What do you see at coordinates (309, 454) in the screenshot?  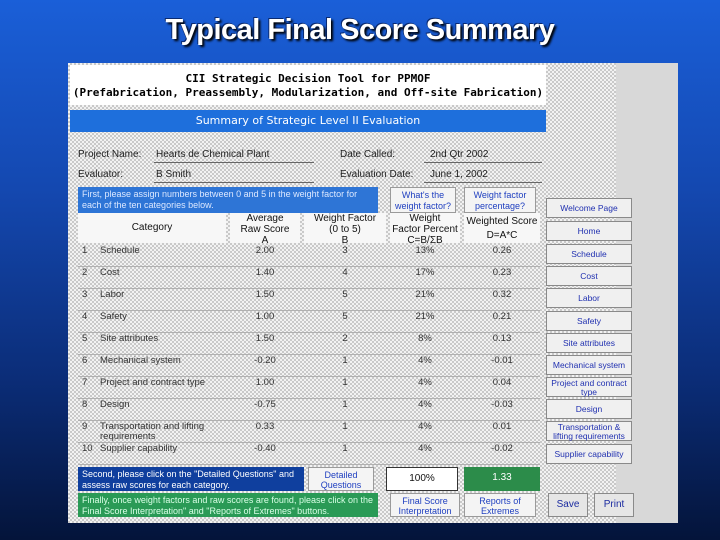 I see `table-row: 10 Supplier capability -0.40 1 4% -0.02` at bounding box center [309, 454].